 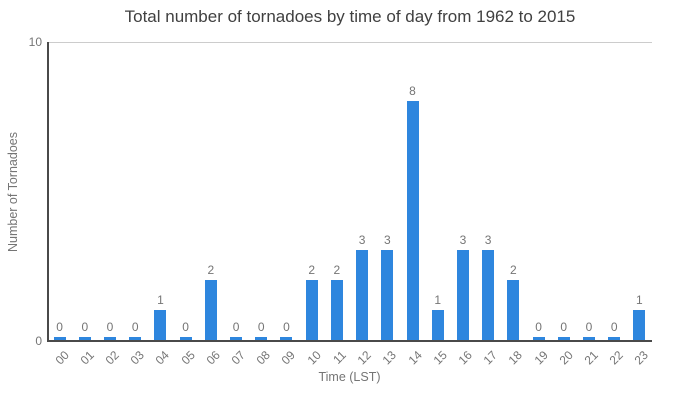 What do you see at coordinates (412, 91) in the screenshot?
I see `bar-value-label: 8` at bounding box center [412, 91].